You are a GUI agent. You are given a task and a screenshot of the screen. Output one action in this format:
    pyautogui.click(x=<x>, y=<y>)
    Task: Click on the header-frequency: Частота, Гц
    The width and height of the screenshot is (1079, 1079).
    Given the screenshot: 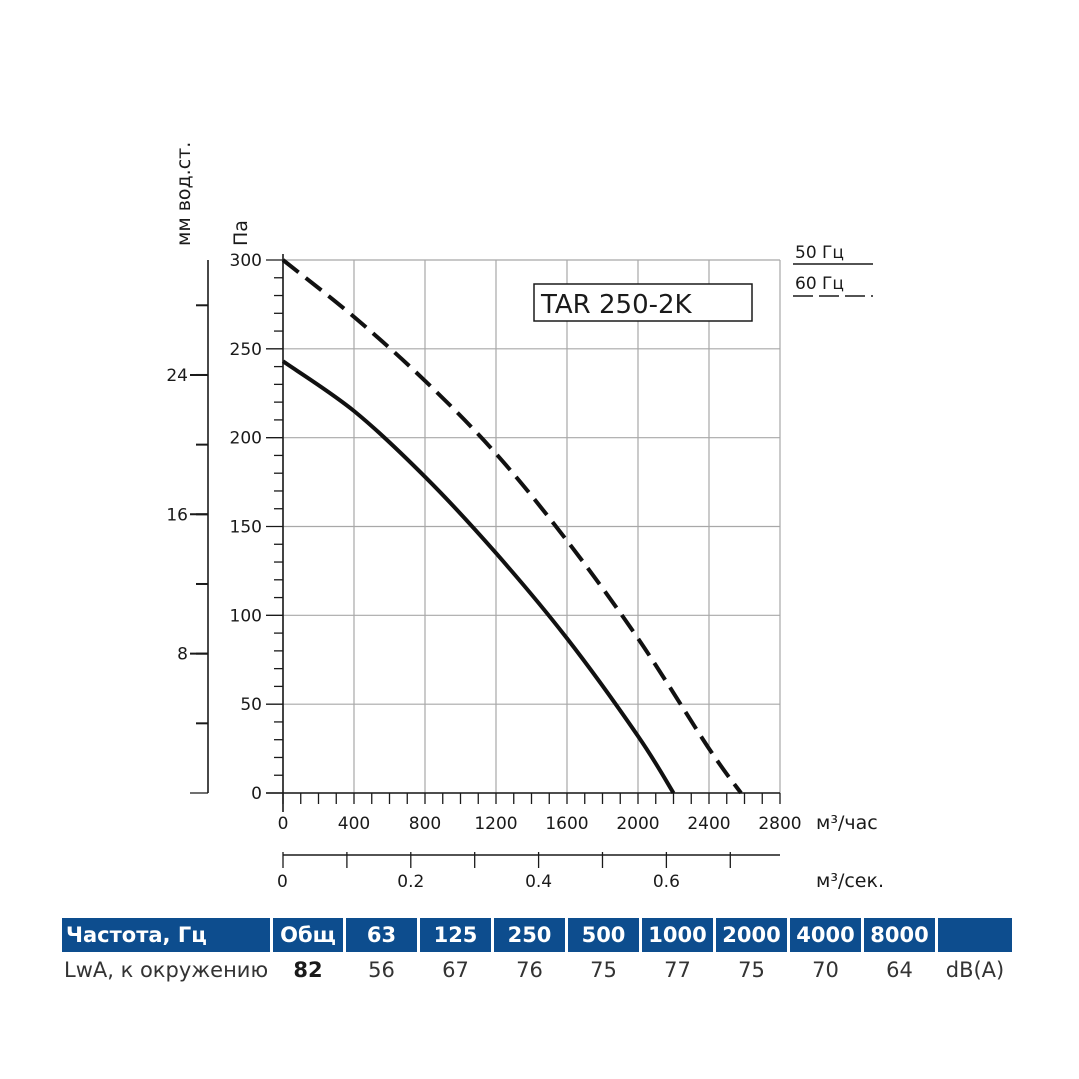 What is the action you would take?
    pyautogui.click(x=166, y=935)
    